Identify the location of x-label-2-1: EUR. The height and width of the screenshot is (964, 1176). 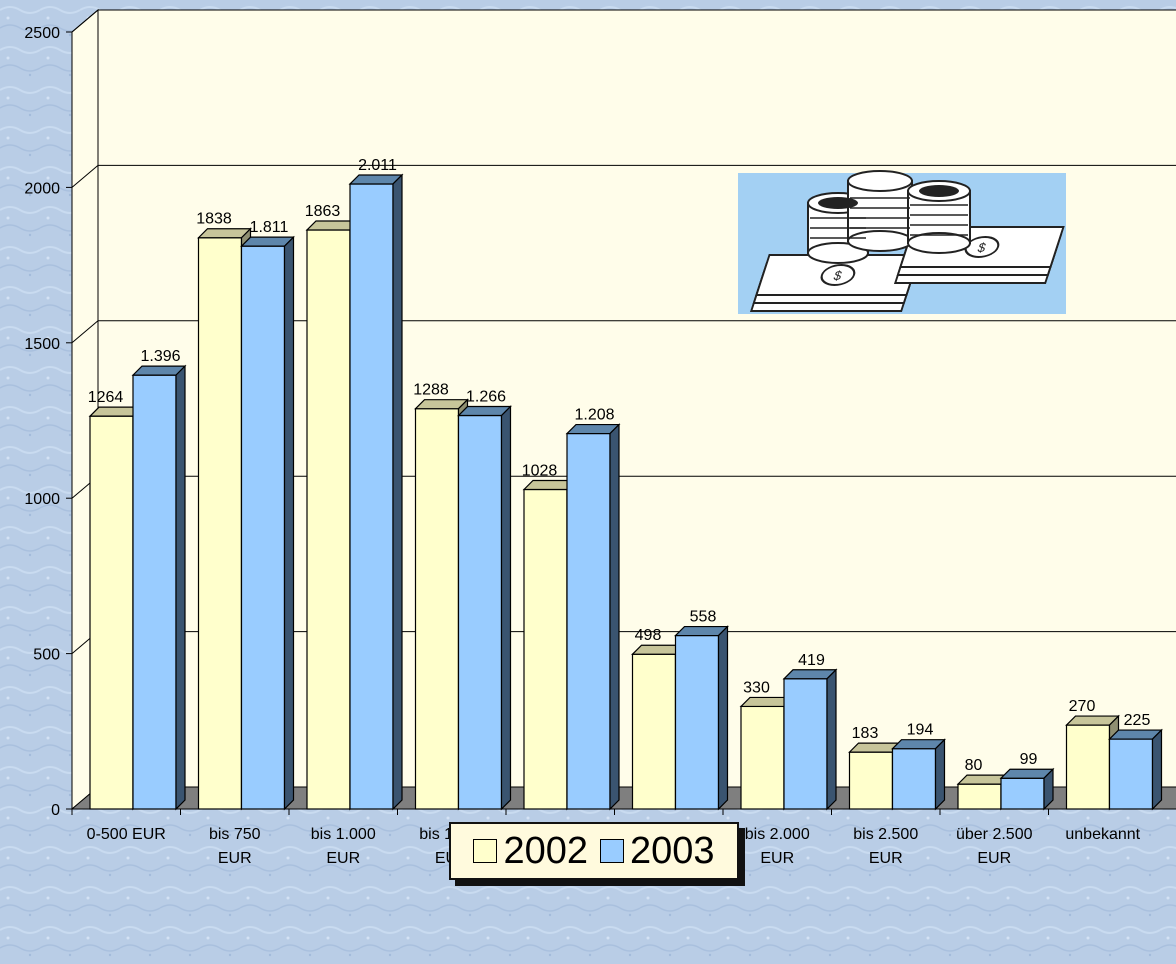
(343, 858).